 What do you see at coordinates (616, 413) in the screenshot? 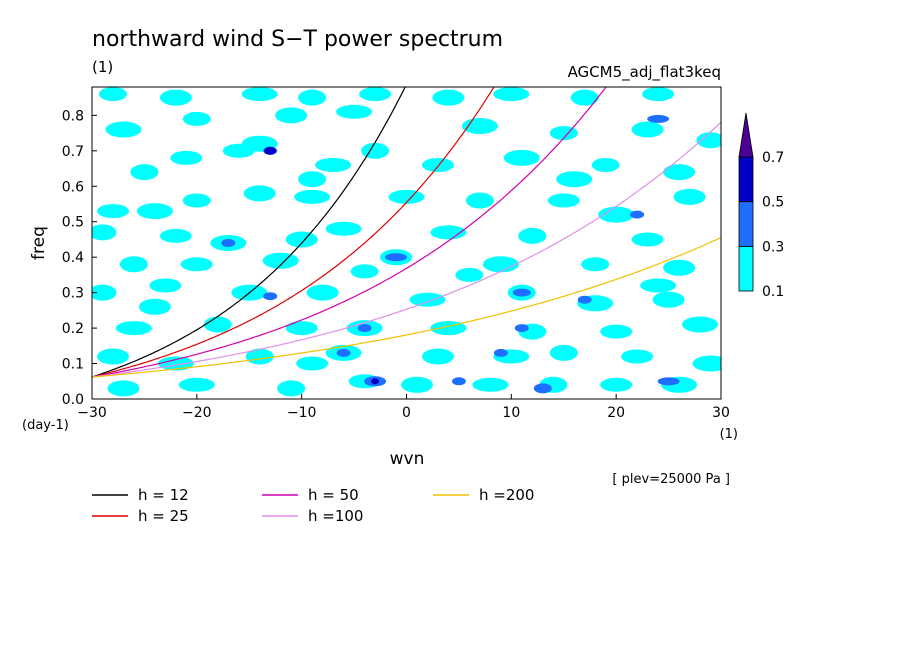
I see `x-tick-label: 20` at bounding box center [616, 413].